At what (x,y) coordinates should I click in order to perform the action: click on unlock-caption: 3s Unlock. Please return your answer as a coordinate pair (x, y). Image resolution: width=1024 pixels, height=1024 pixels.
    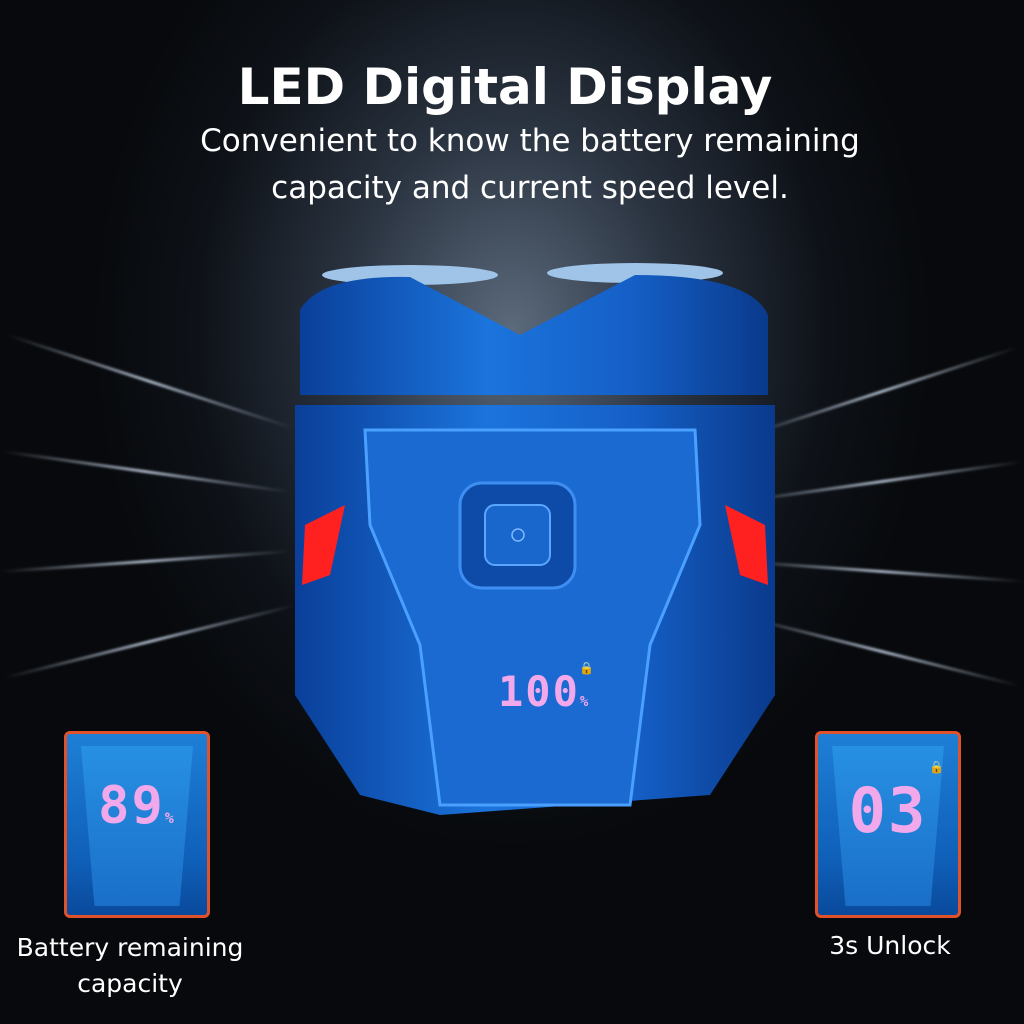
    Looking at the image, I should click on (890, 945).